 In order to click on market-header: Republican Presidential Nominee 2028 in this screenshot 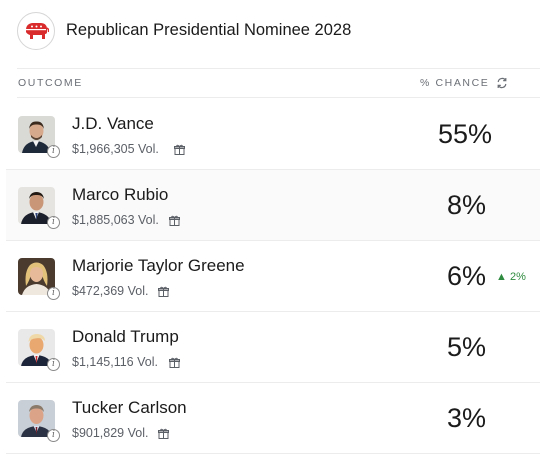, I will do `click(270, 31)`.